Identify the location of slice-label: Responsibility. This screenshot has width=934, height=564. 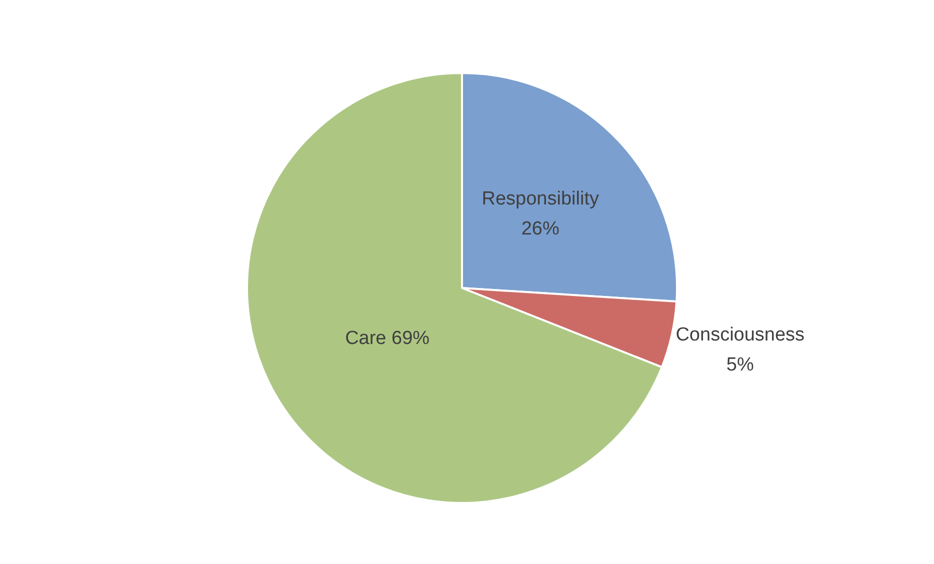
(541, 199).